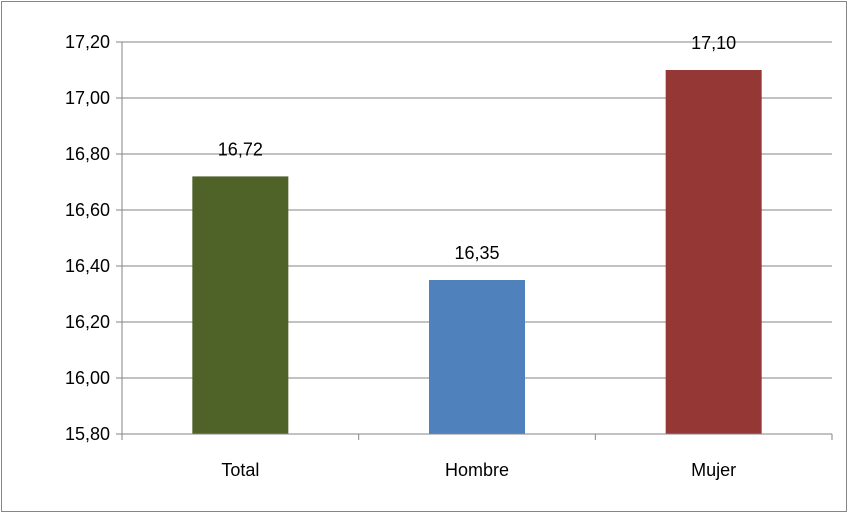 This screenshot has height=514, width=848. I want to click on y-tick-label: 16,60, so click(87, 210).